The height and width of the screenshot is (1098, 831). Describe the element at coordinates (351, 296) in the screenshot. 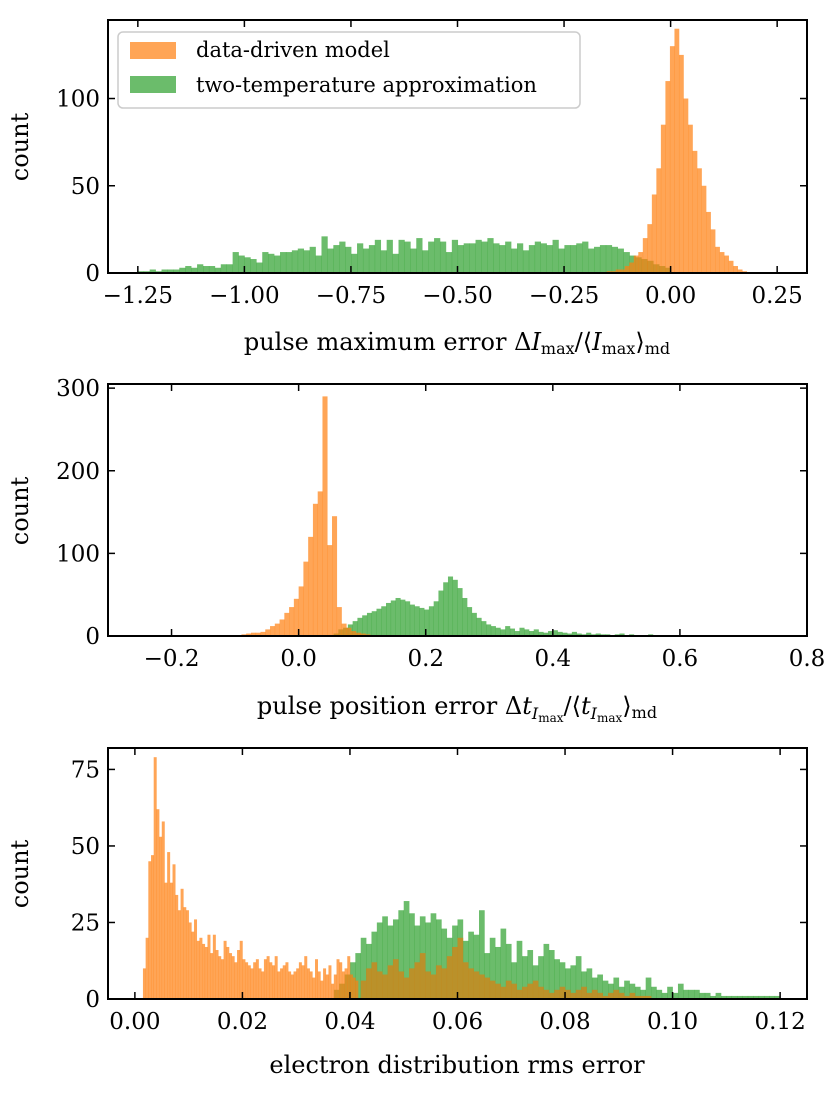

I see `x-tick-label: −0.75` at that location.